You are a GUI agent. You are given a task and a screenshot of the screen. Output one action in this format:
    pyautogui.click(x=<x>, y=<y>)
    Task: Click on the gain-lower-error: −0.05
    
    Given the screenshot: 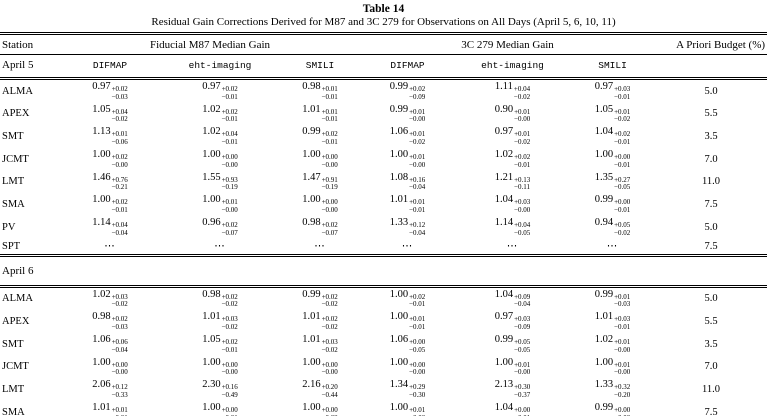 What is the action you would take?
    pyautogui.click(x=622, y=187)
    